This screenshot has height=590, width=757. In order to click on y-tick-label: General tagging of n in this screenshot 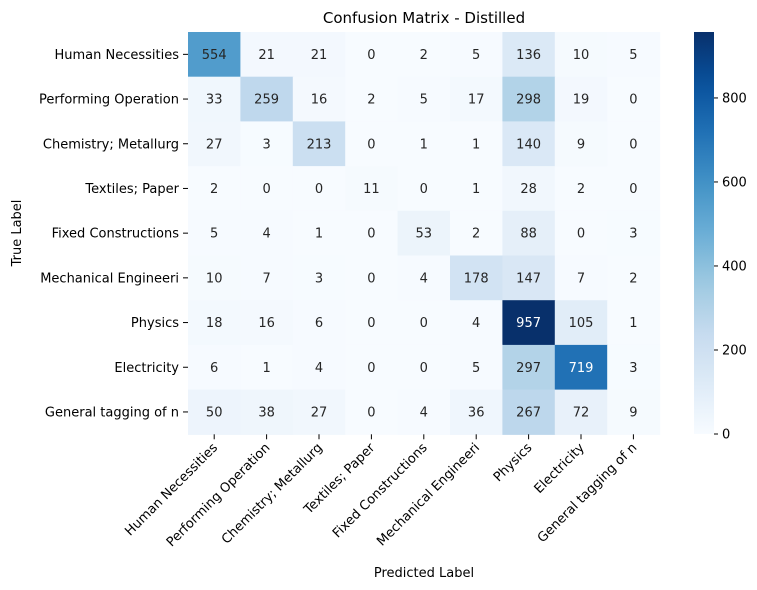, I will do `click(112, 412)`.